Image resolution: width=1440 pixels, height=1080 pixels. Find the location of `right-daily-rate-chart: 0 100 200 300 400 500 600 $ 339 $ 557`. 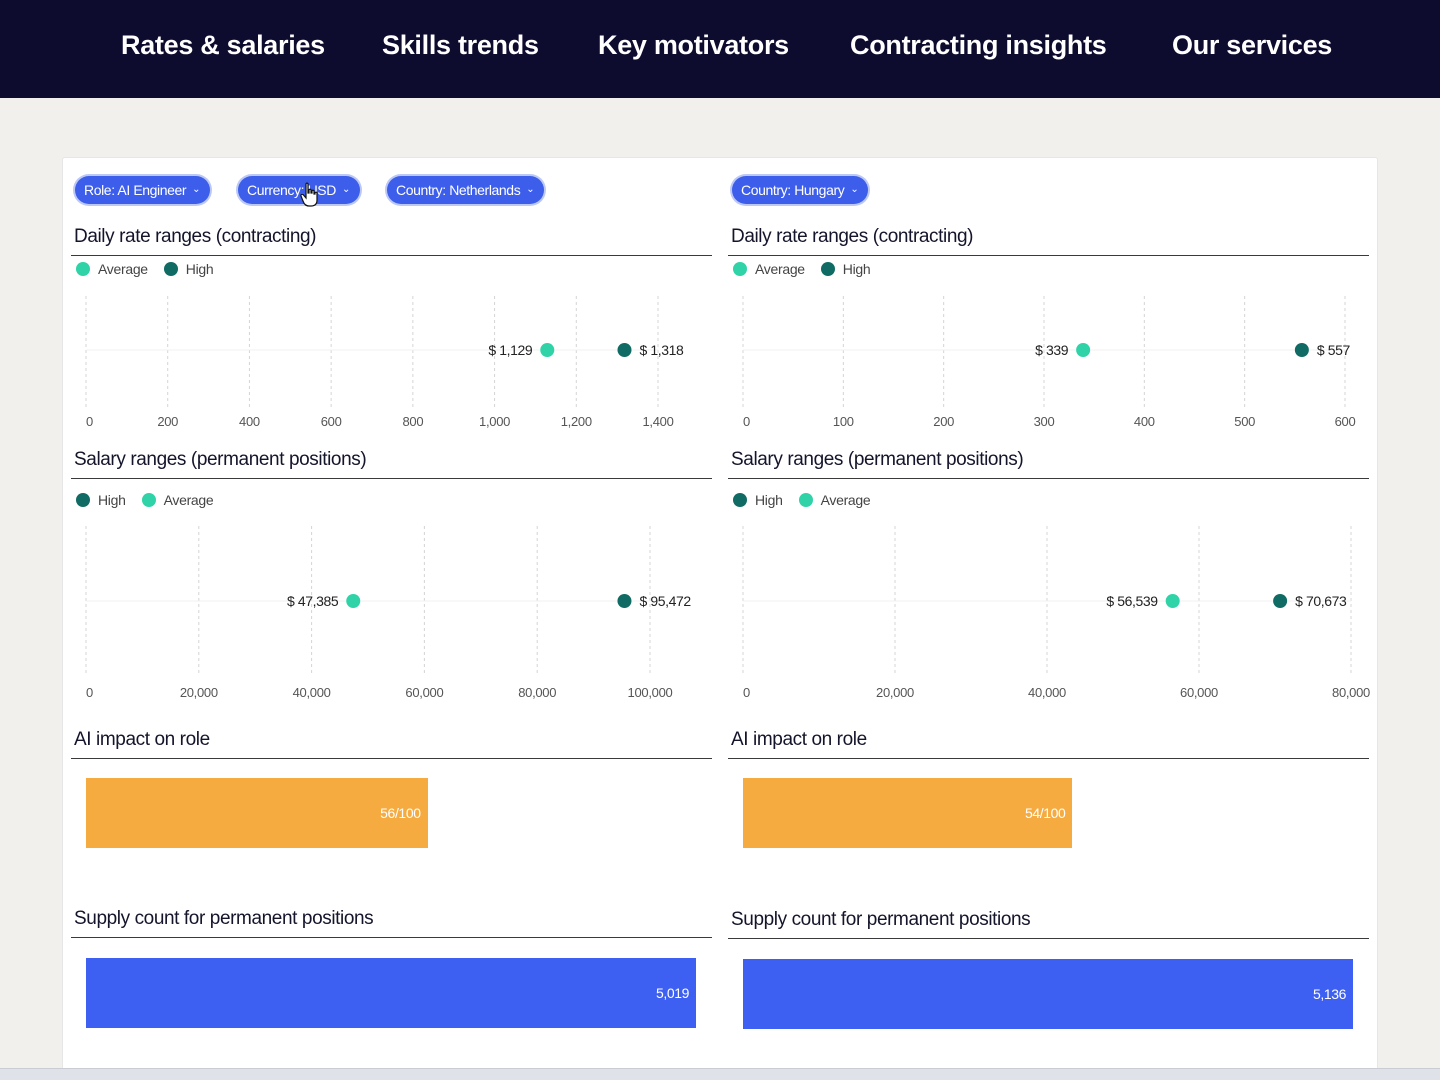

right-daily-rate-chart: 0 100 200 300 400 500 600 $ 339 $ 557 is located at coordinates (1049, 362).